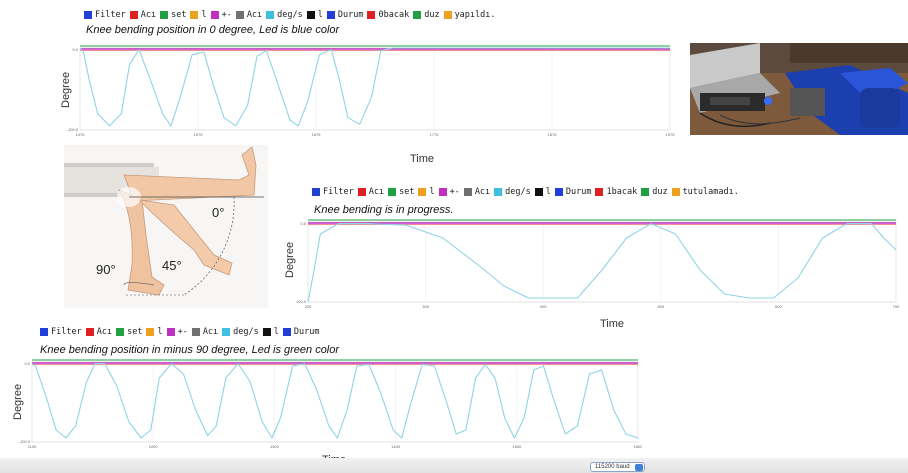 The image size is (908, 473). I want to click on caption-middle: Knee bending is in progress., so click(384, 210).